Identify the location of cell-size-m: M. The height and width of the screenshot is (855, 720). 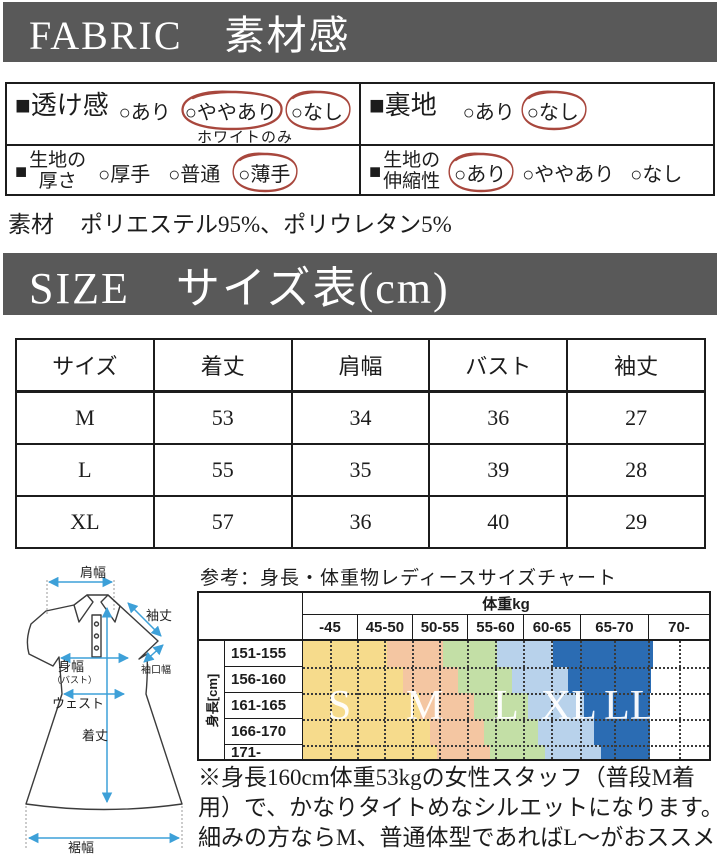
(85, 417).